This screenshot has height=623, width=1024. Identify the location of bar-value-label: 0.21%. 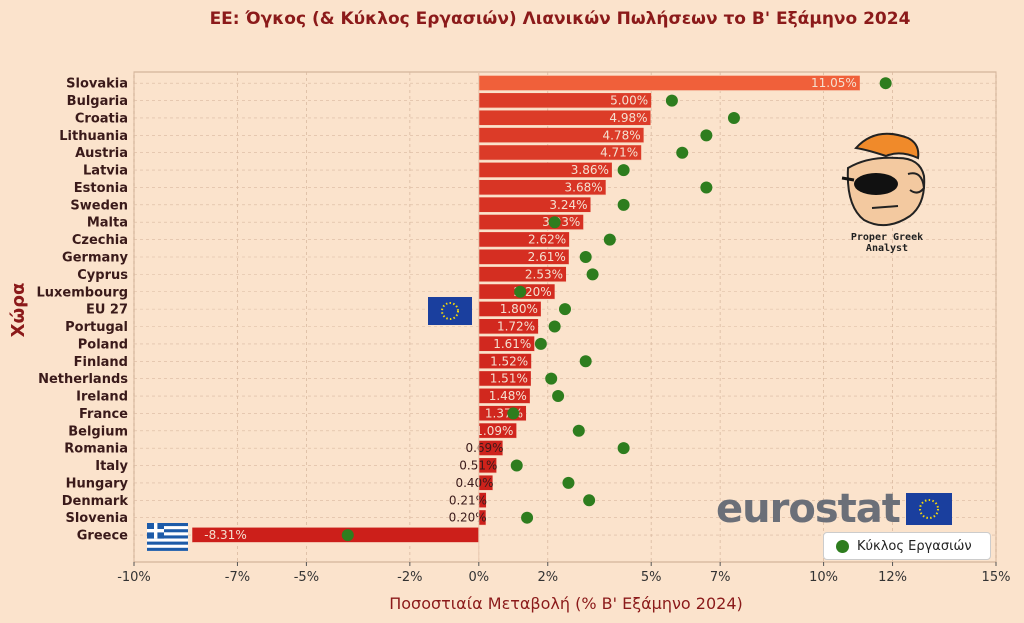
(468, 500).